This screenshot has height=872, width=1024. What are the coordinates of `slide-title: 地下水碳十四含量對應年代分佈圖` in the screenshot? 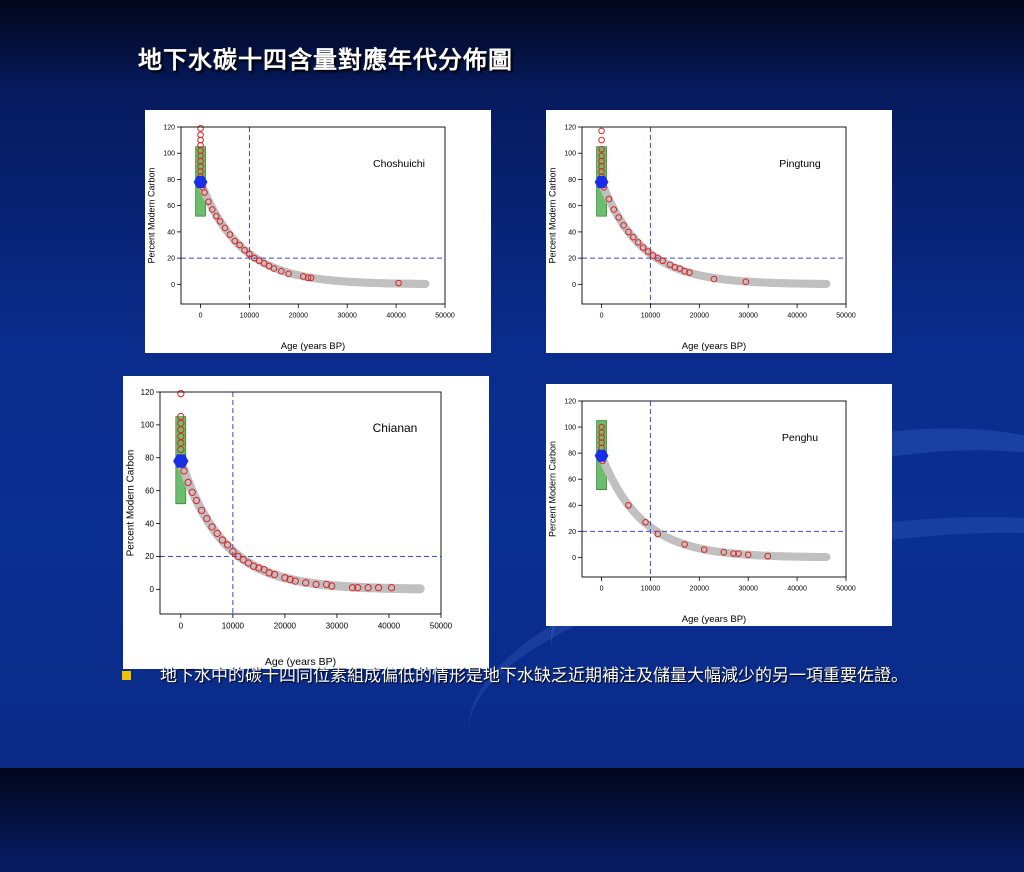 It's located at (325, 59).